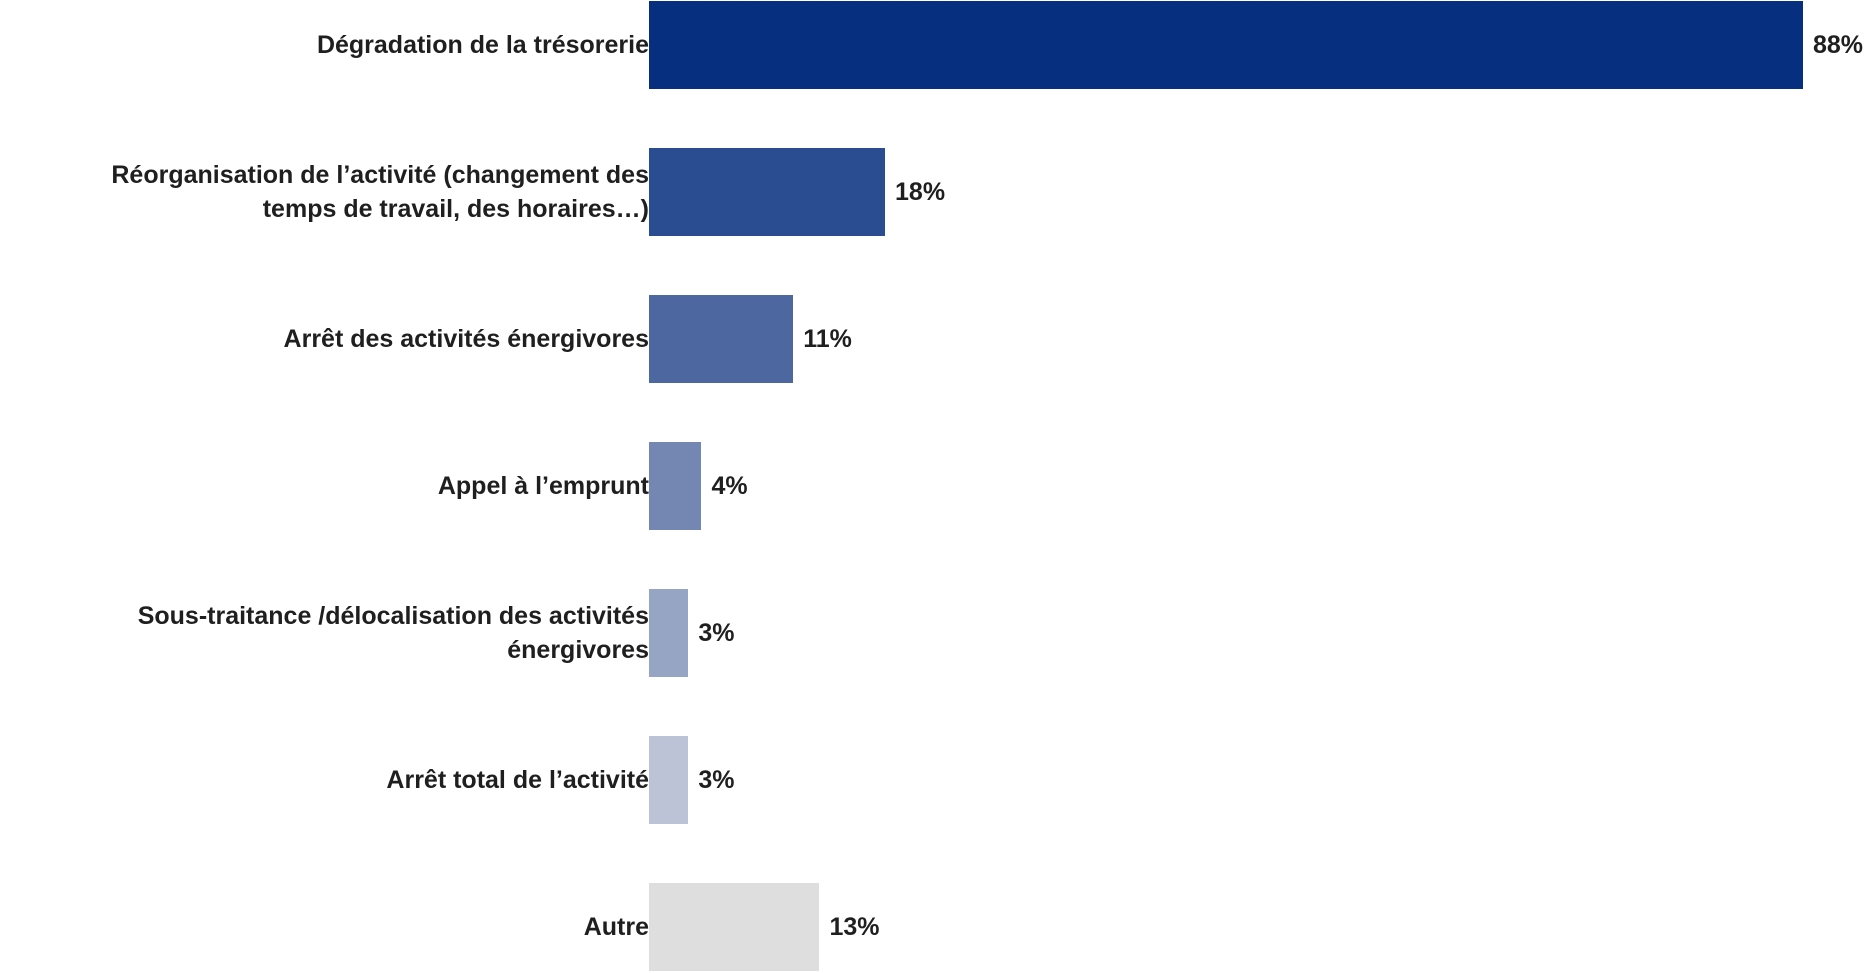  I want to click on category-label-line: Appel à l’emprunt, so click(543, 486).